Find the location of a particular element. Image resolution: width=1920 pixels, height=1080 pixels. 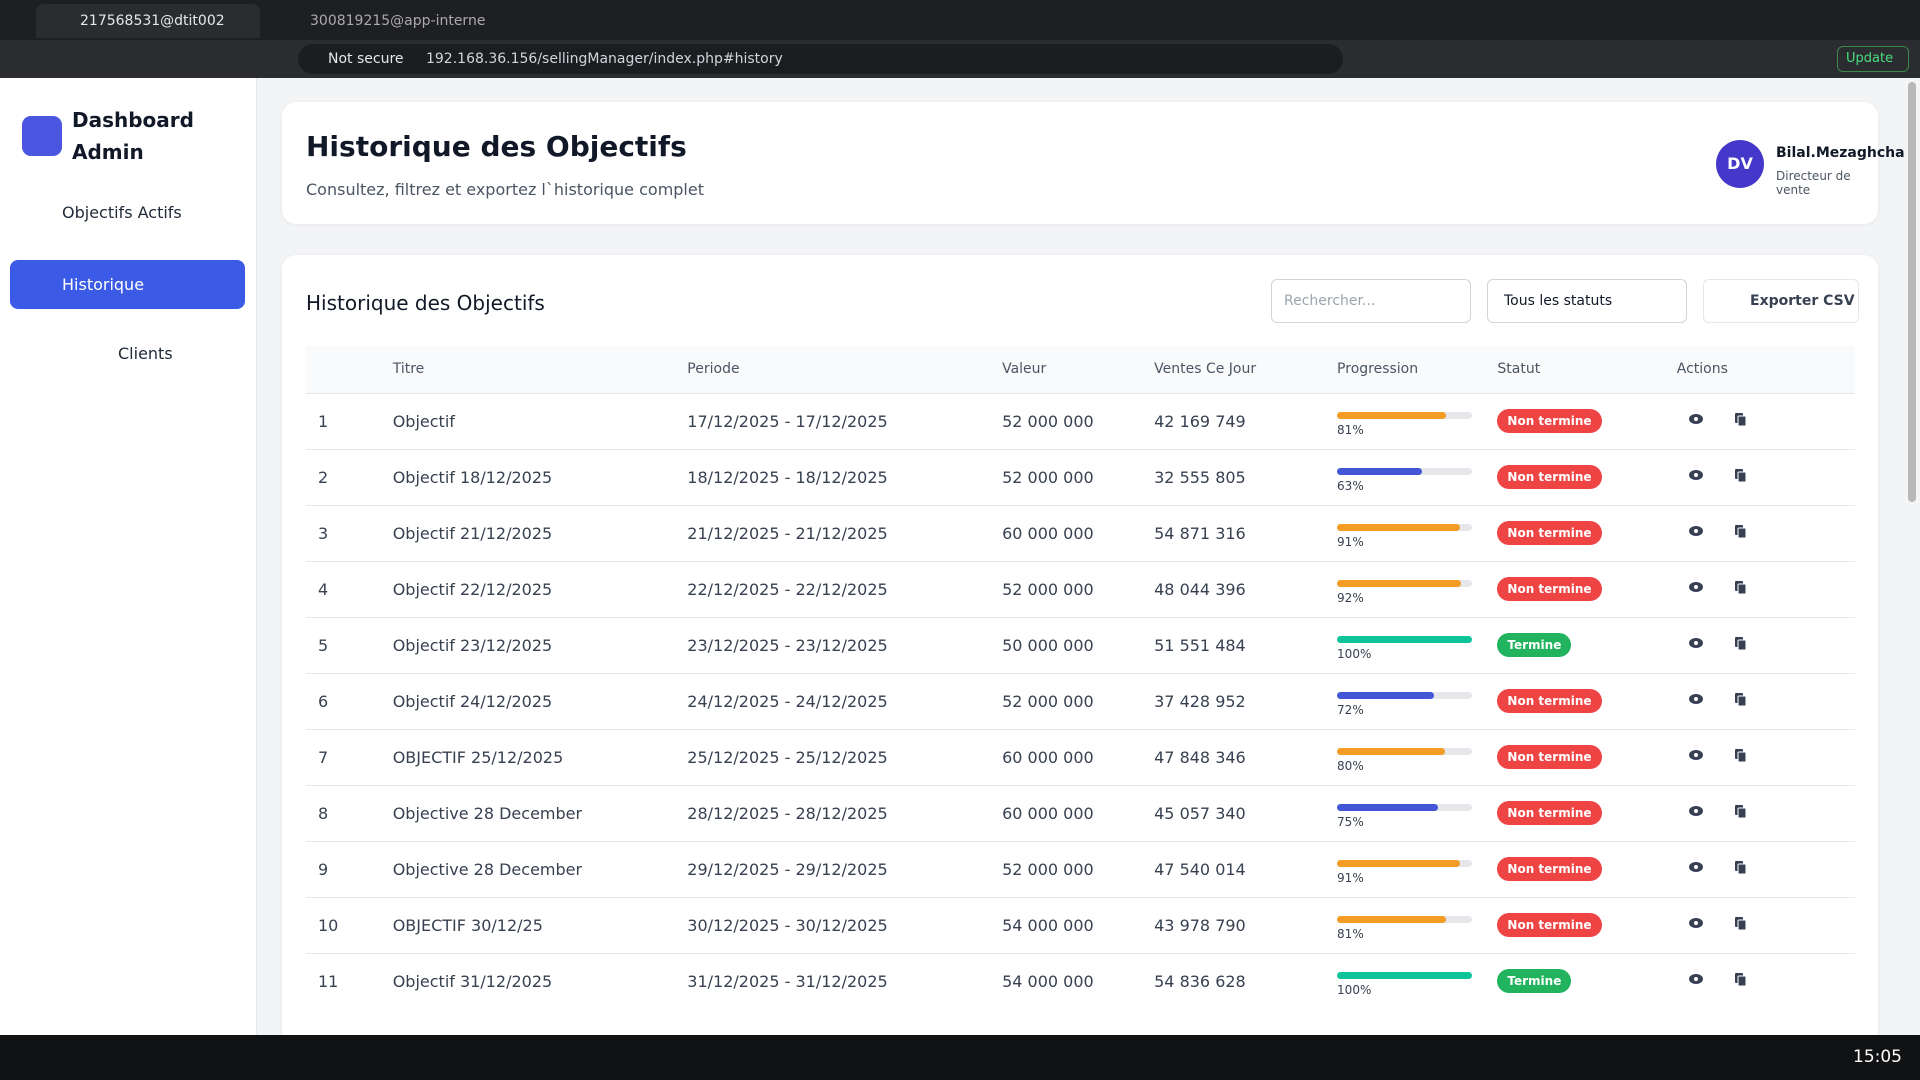

progress-label: 91% is located at coordinates (1350, 877).